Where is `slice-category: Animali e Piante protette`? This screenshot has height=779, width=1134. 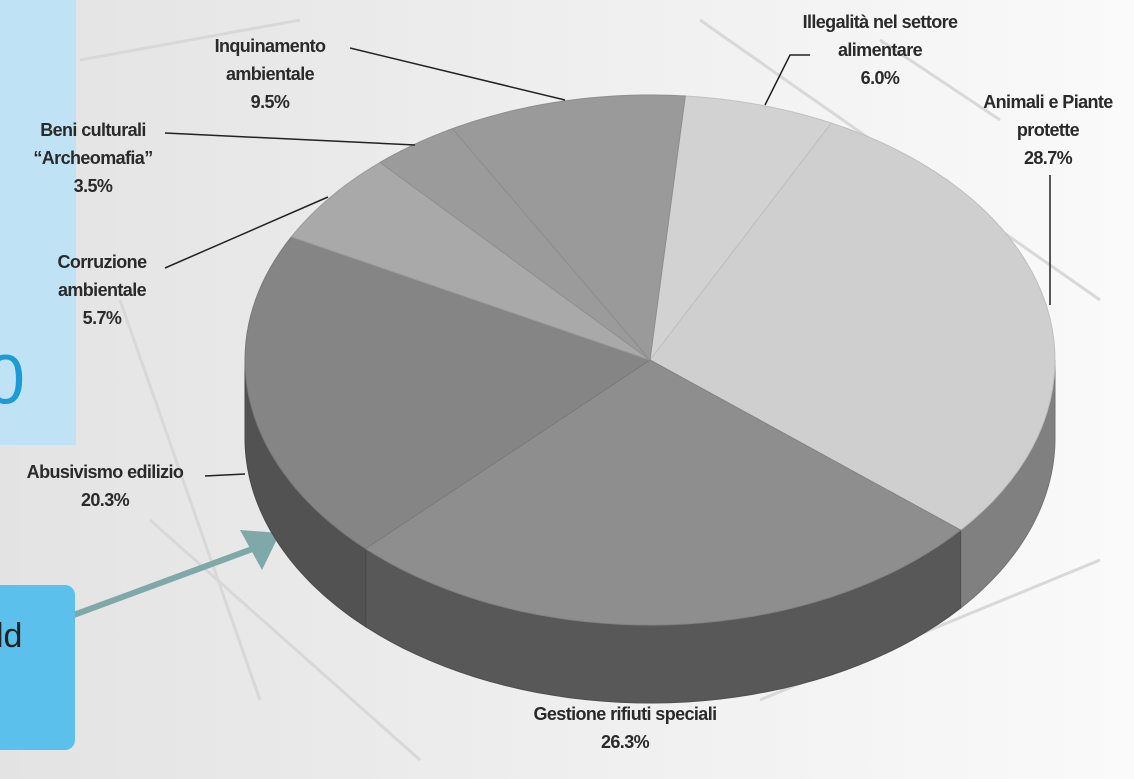
slice-category: Animali e Piante protette is located at coordinates (1048, 116).